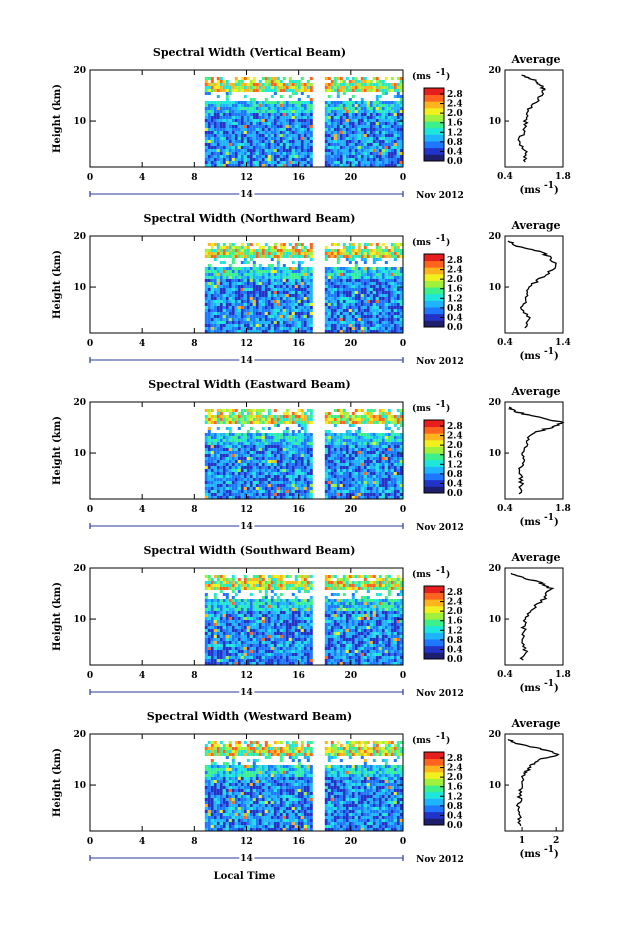 The width and height of the screenshot is (621, 929). I want to click on colorbar-tick-label: 0.0, so click(455, 162).